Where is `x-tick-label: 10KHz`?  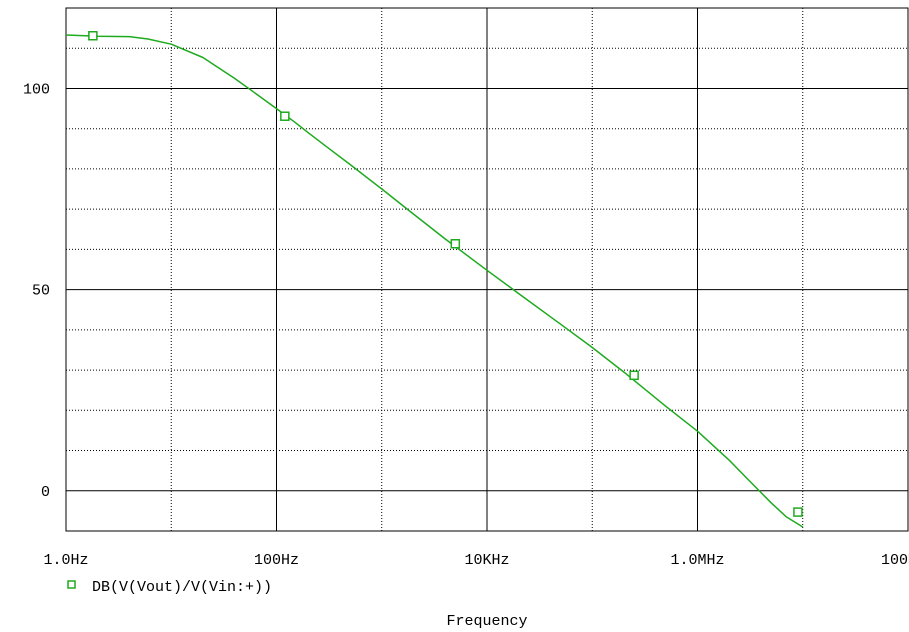 x-tick-label: 10KHz is located at coordinates (486, 560).